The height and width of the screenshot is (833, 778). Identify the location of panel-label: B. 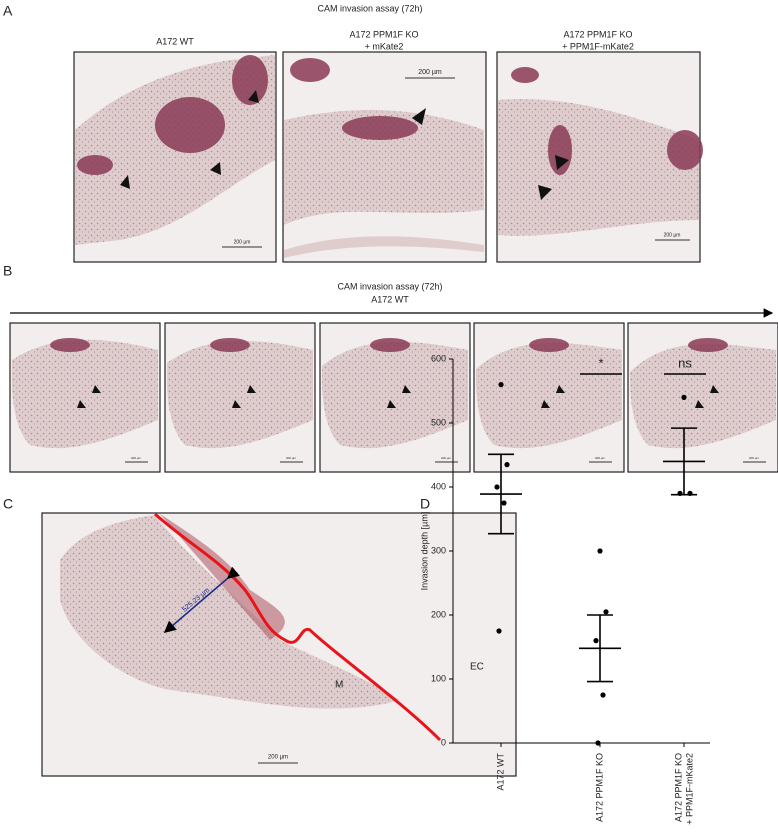
(7, 271).